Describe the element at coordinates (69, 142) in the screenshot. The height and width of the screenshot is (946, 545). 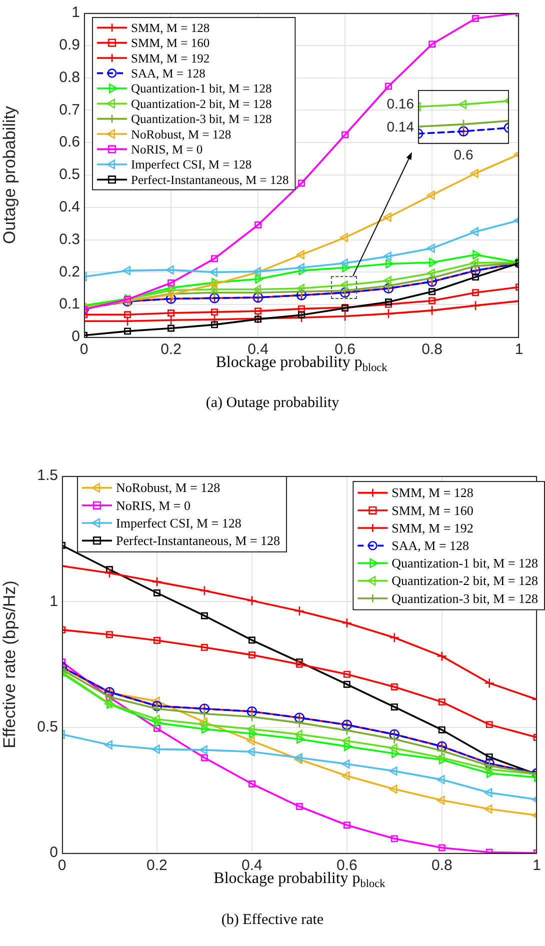
I see `y-tick-label: 0.6` at that location.